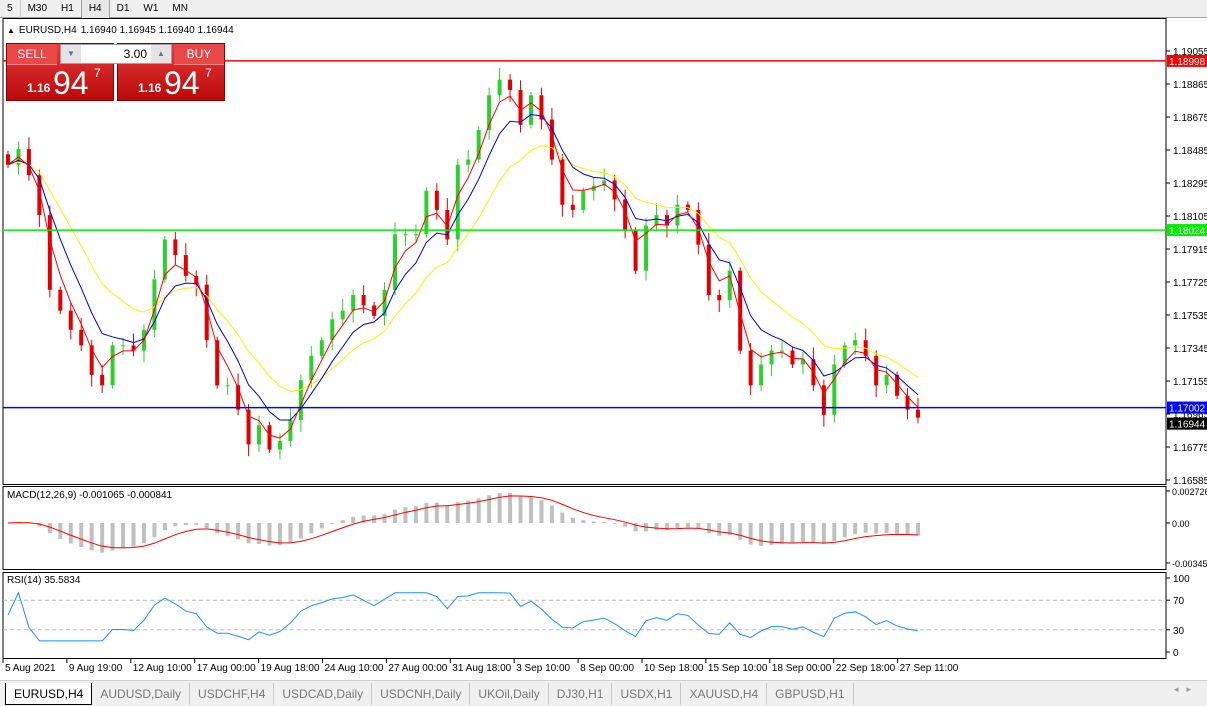  What do you see at coordinates (96, 668) in the screenshot?
I see `time-tick-label: 9 Aug 19:00` at bounding box center [96, 668].